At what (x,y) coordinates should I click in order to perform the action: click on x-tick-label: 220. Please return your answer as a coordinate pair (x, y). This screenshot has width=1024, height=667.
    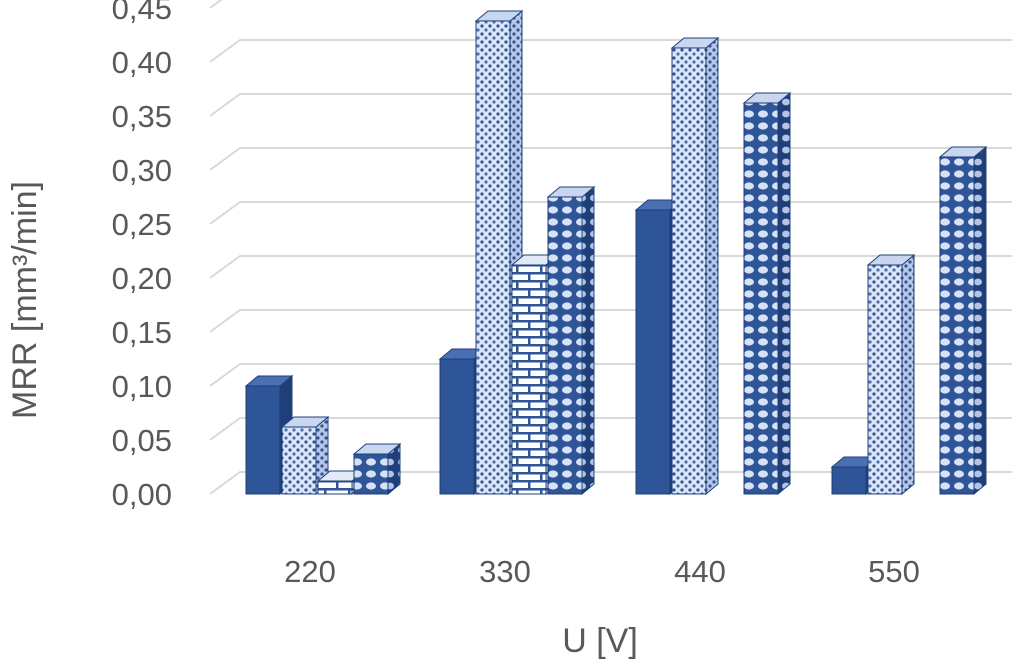
    Looking at the image, I should click on (310, 571).